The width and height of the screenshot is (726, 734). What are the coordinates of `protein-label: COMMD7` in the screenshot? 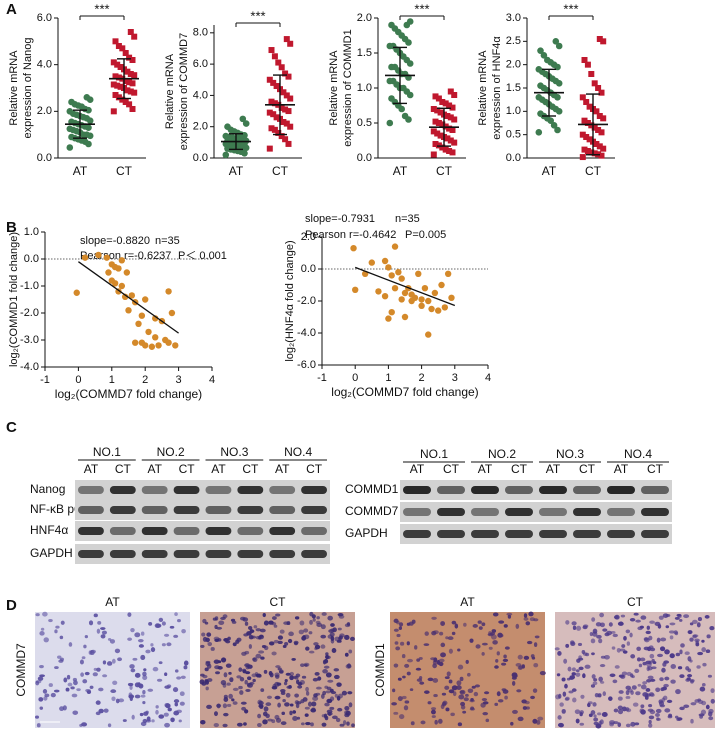 It's located at (372, 511).